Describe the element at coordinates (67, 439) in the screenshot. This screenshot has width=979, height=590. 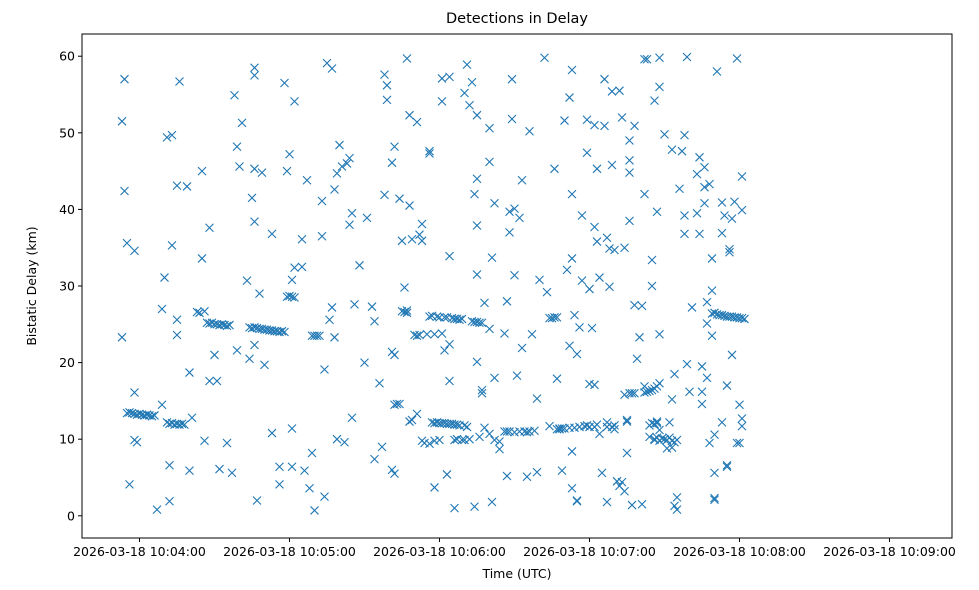
I see `y-tick-label: 10` at that location.